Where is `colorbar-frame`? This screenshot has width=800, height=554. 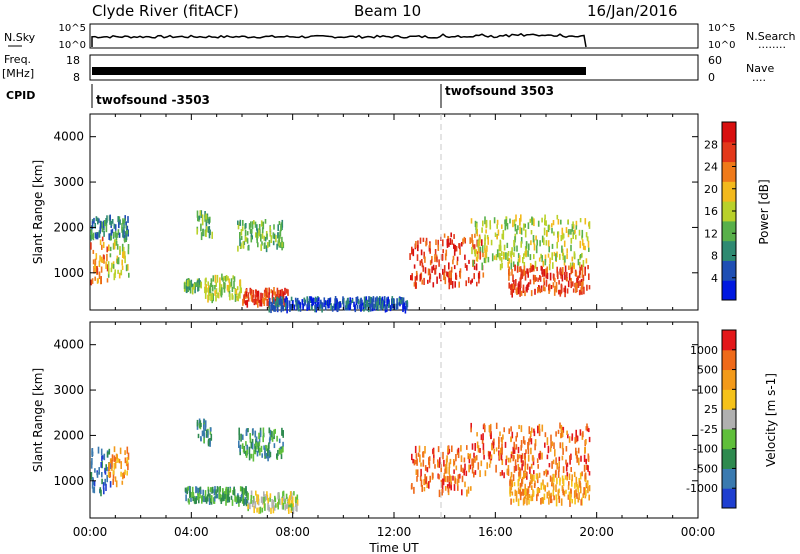
colorbar-frame is located at coordinates (729, 419).